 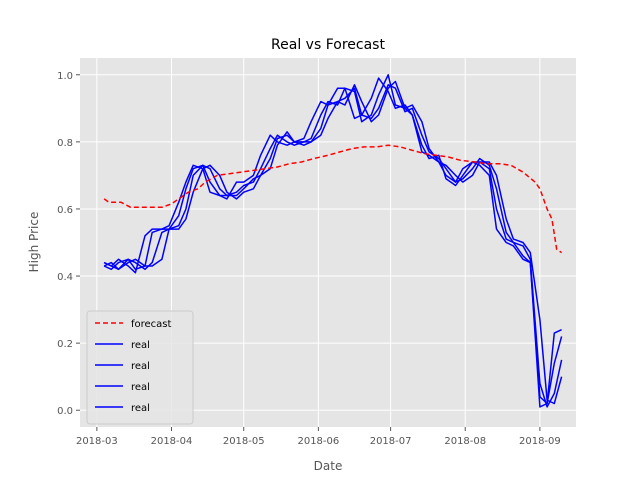 What do you see at coordinates (172, 441) in the screenshot?
I see `x-tick-label: 2018-04` at bounding box center [172, 441].